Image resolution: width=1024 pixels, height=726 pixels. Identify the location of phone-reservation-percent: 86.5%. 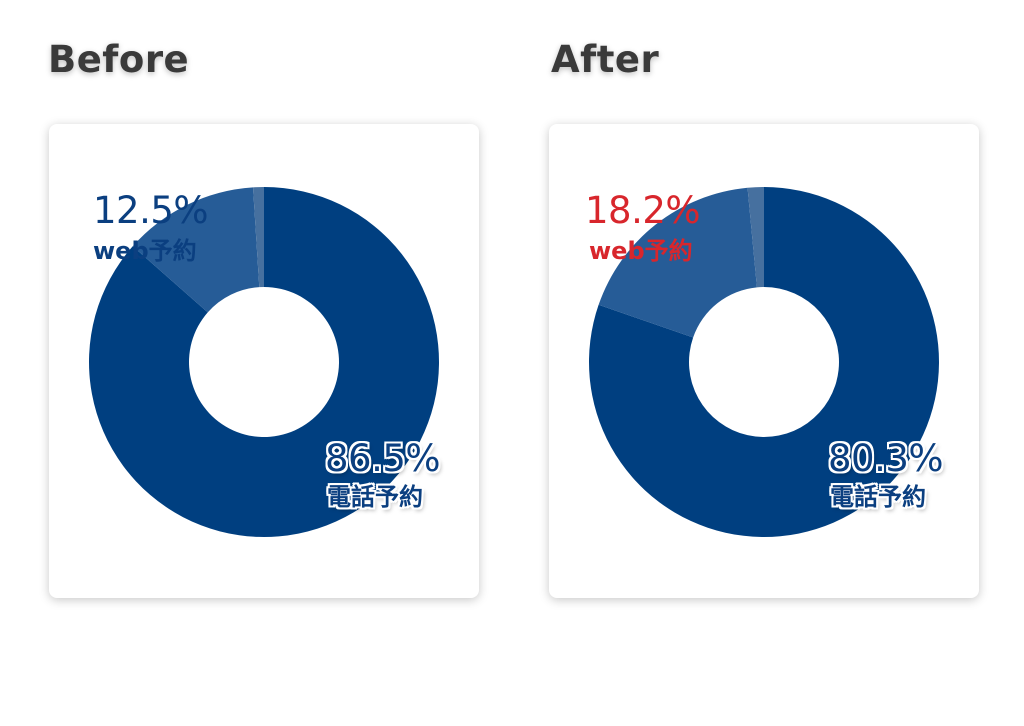
(383, 458).